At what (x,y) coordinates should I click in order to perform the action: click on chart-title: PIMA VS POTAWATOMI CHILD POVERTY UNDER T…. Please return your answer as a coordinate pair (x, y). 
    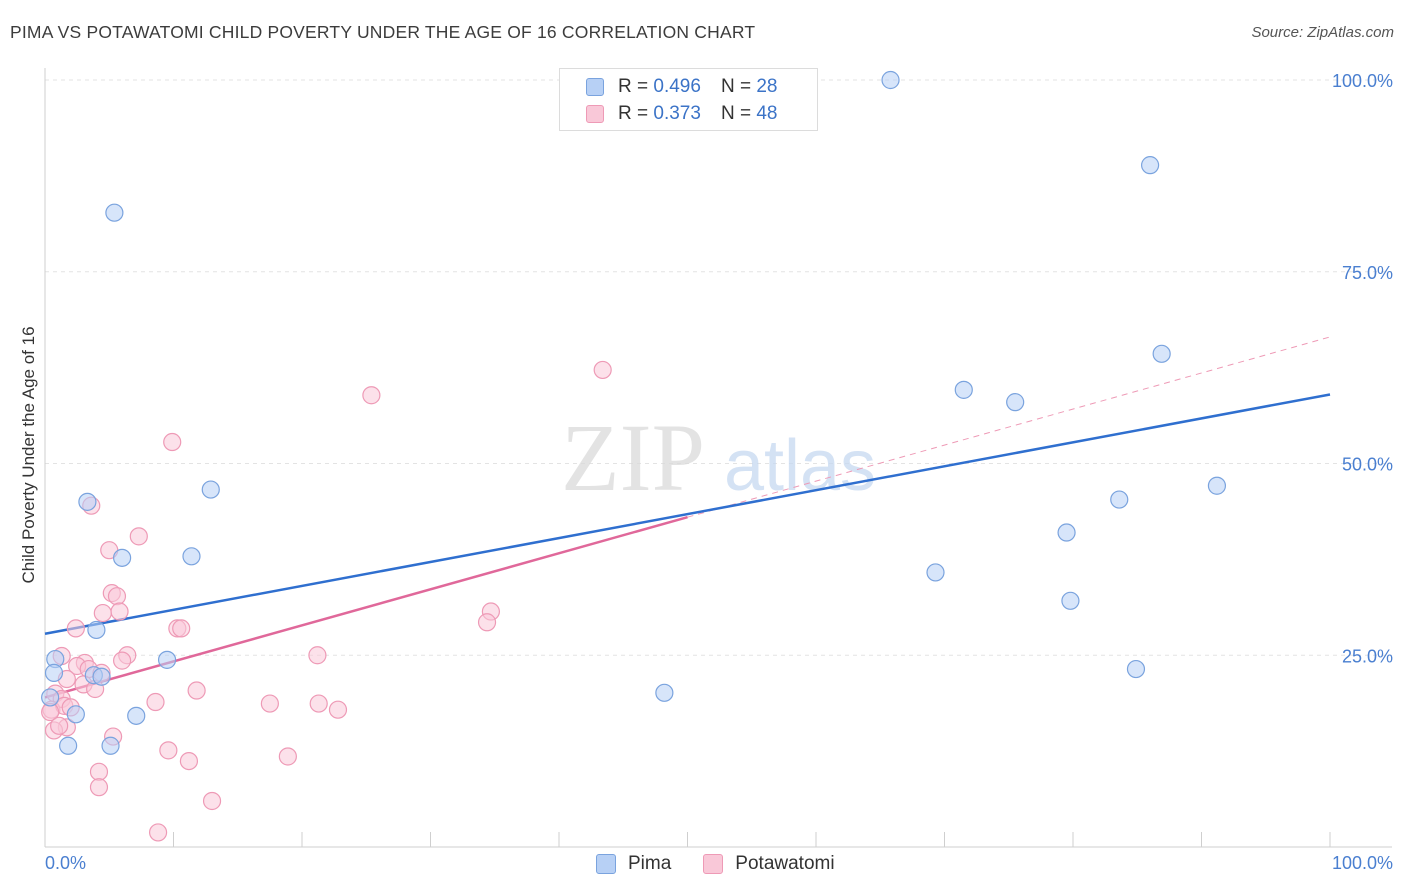
    Looking at the image, I should click on (383, 32).